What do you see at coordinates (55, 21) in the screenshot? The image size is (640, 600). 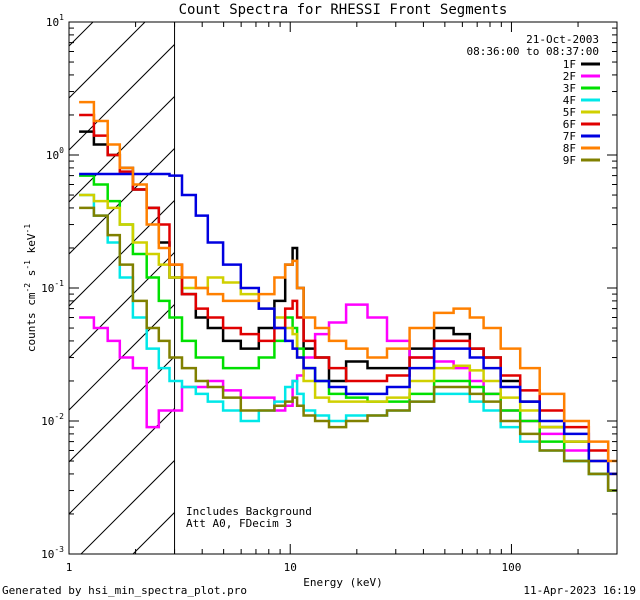 I see `y-tick-label: 10¹` at bounding box center [55, 21].